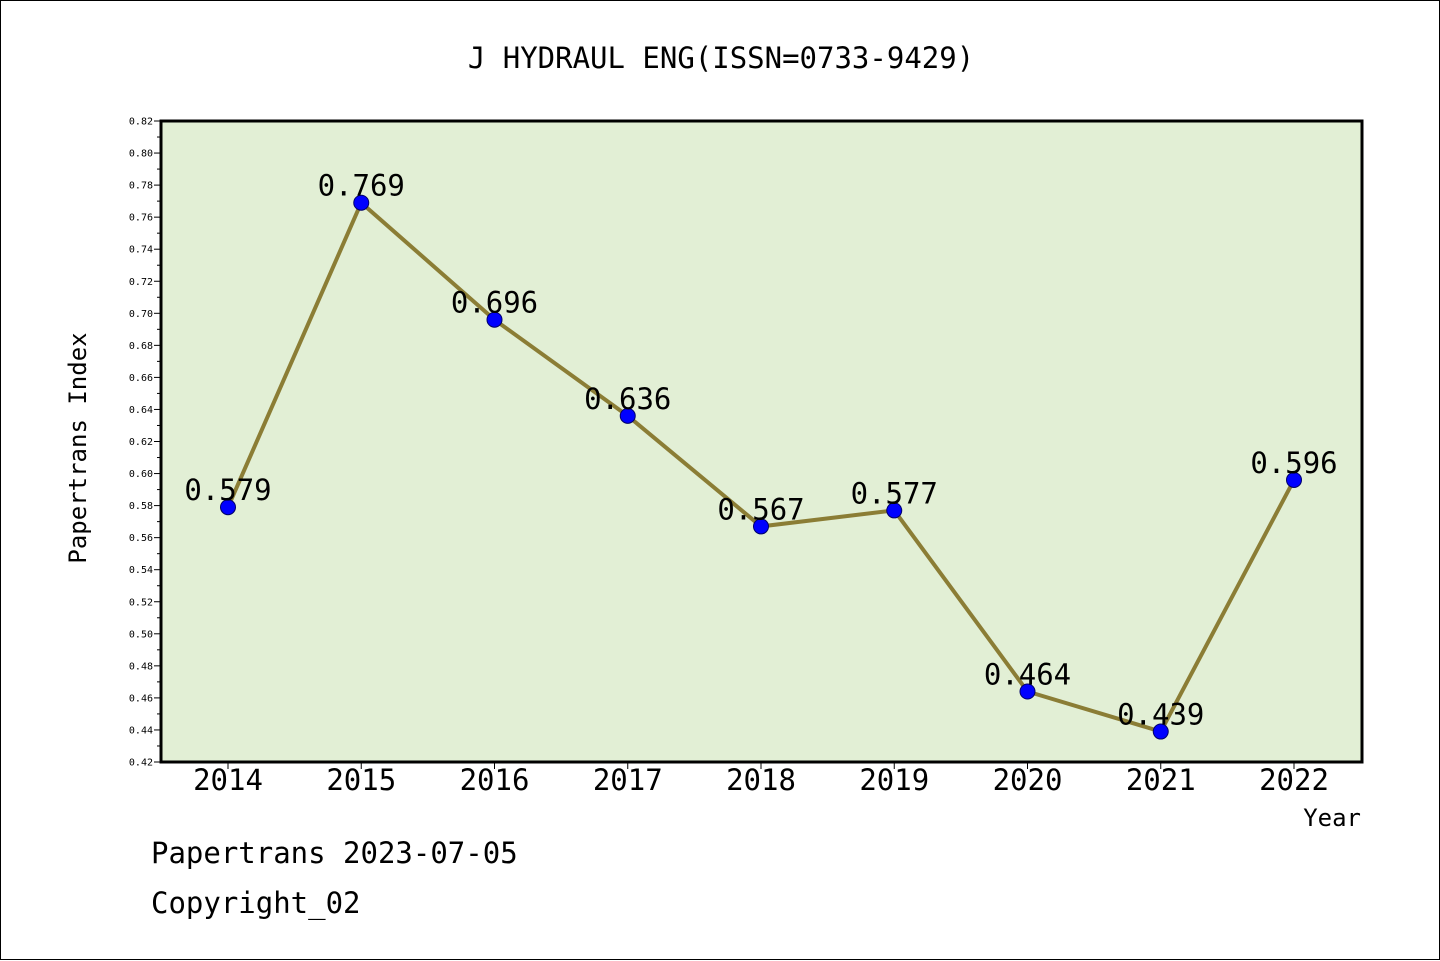 The image size is (1440, 961). I want to click on y-tick-label: 0.78, so click(141, 186).